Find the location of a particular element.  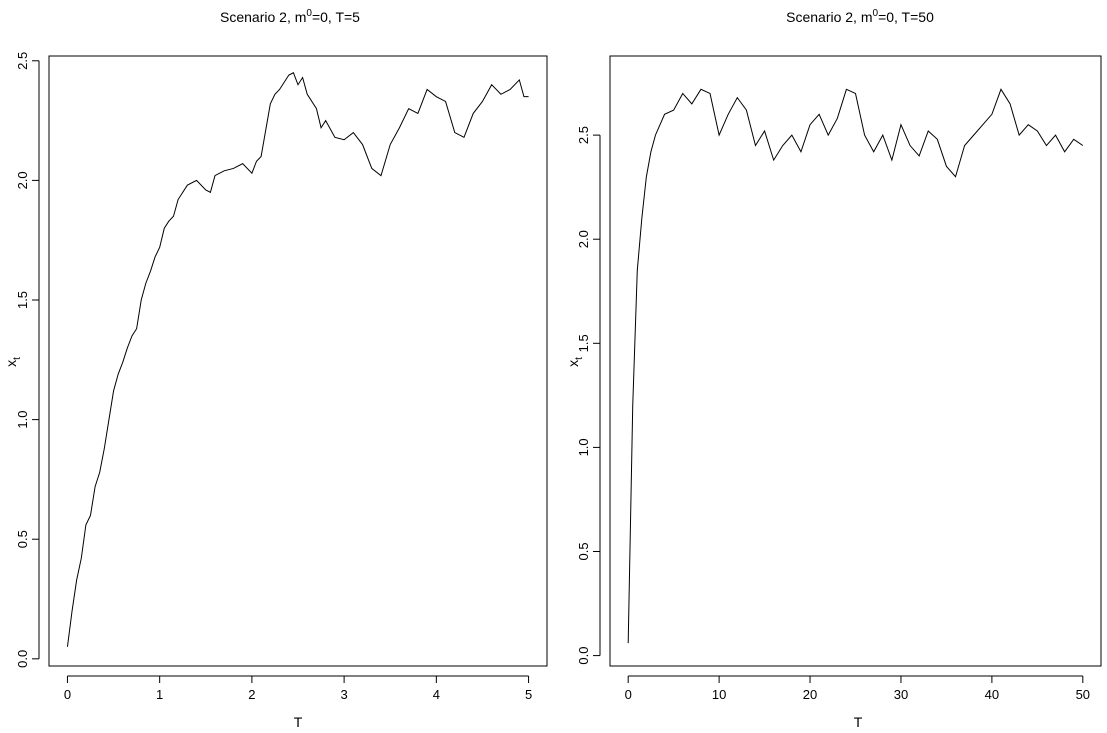

x-tick-label: 10 is located at coordinates (719, 694).